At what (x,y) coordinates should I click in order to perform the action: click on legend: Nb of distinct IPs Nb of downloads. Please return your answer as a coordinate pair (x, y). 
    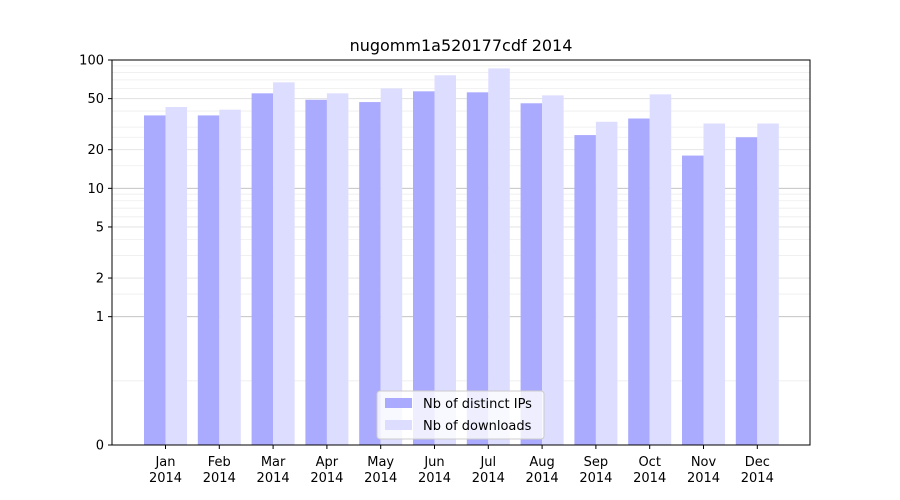
    Looking at the image, I should click on (460, 415).